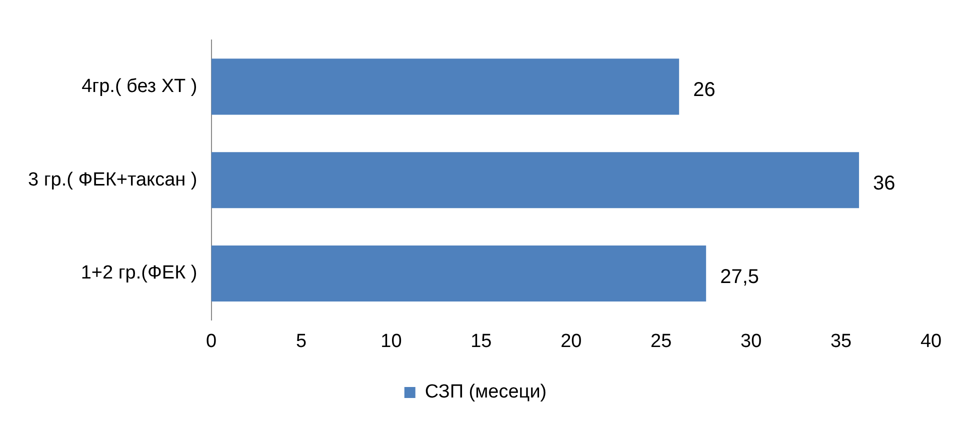 The height and width of the screenshot is (422, 961). What do you see at coordinates (391, 341) in the screenshot?
I see `x-tick-label: 10` at bounding box center [391, 341].